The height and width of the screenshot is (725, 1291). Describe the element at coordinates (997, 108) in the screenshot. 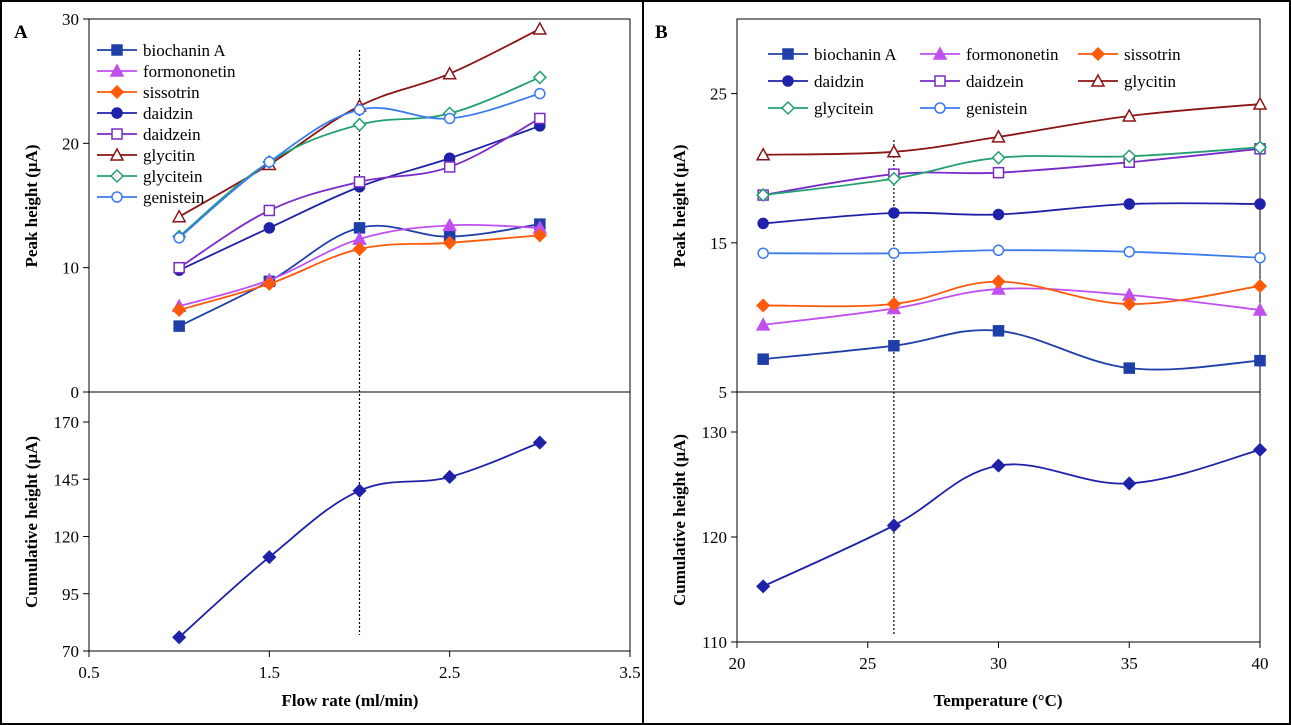

I see `b-legend-genistein-label: genistein` at that location.